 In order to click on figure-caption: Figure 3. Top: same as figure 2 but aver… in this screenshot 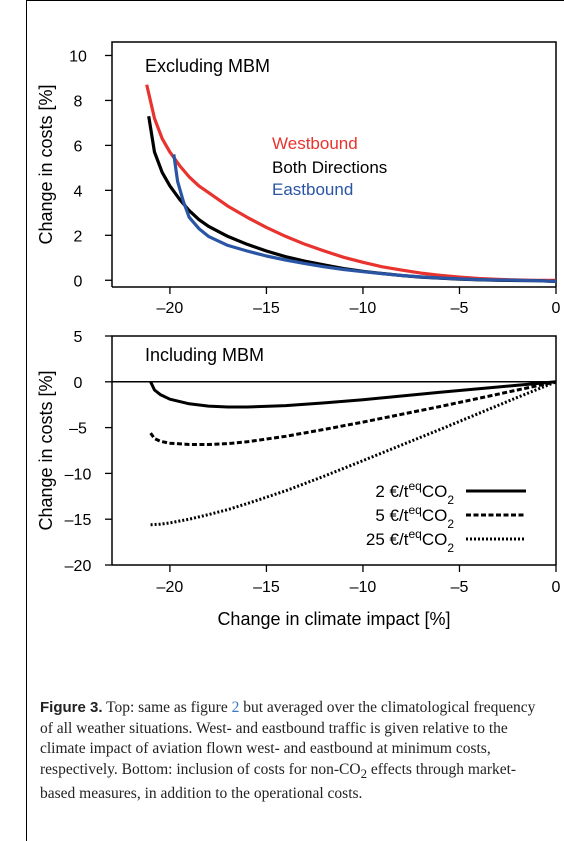, I will do `click(292, 751)`.